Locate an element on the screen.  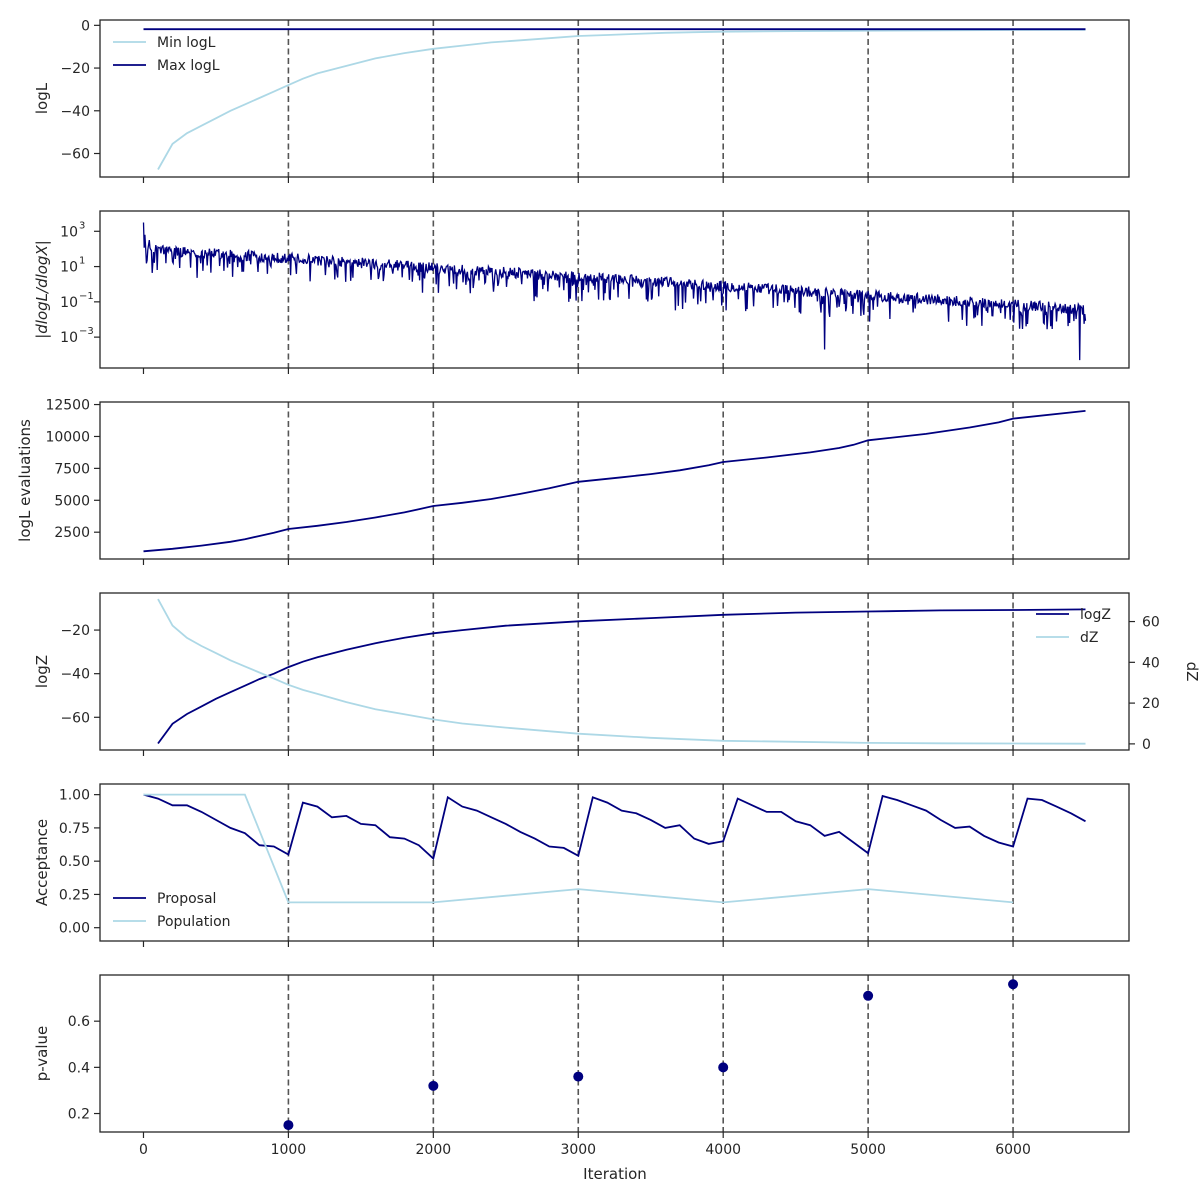
x-tick-label: 0 is located at coordinates (143, 1150).